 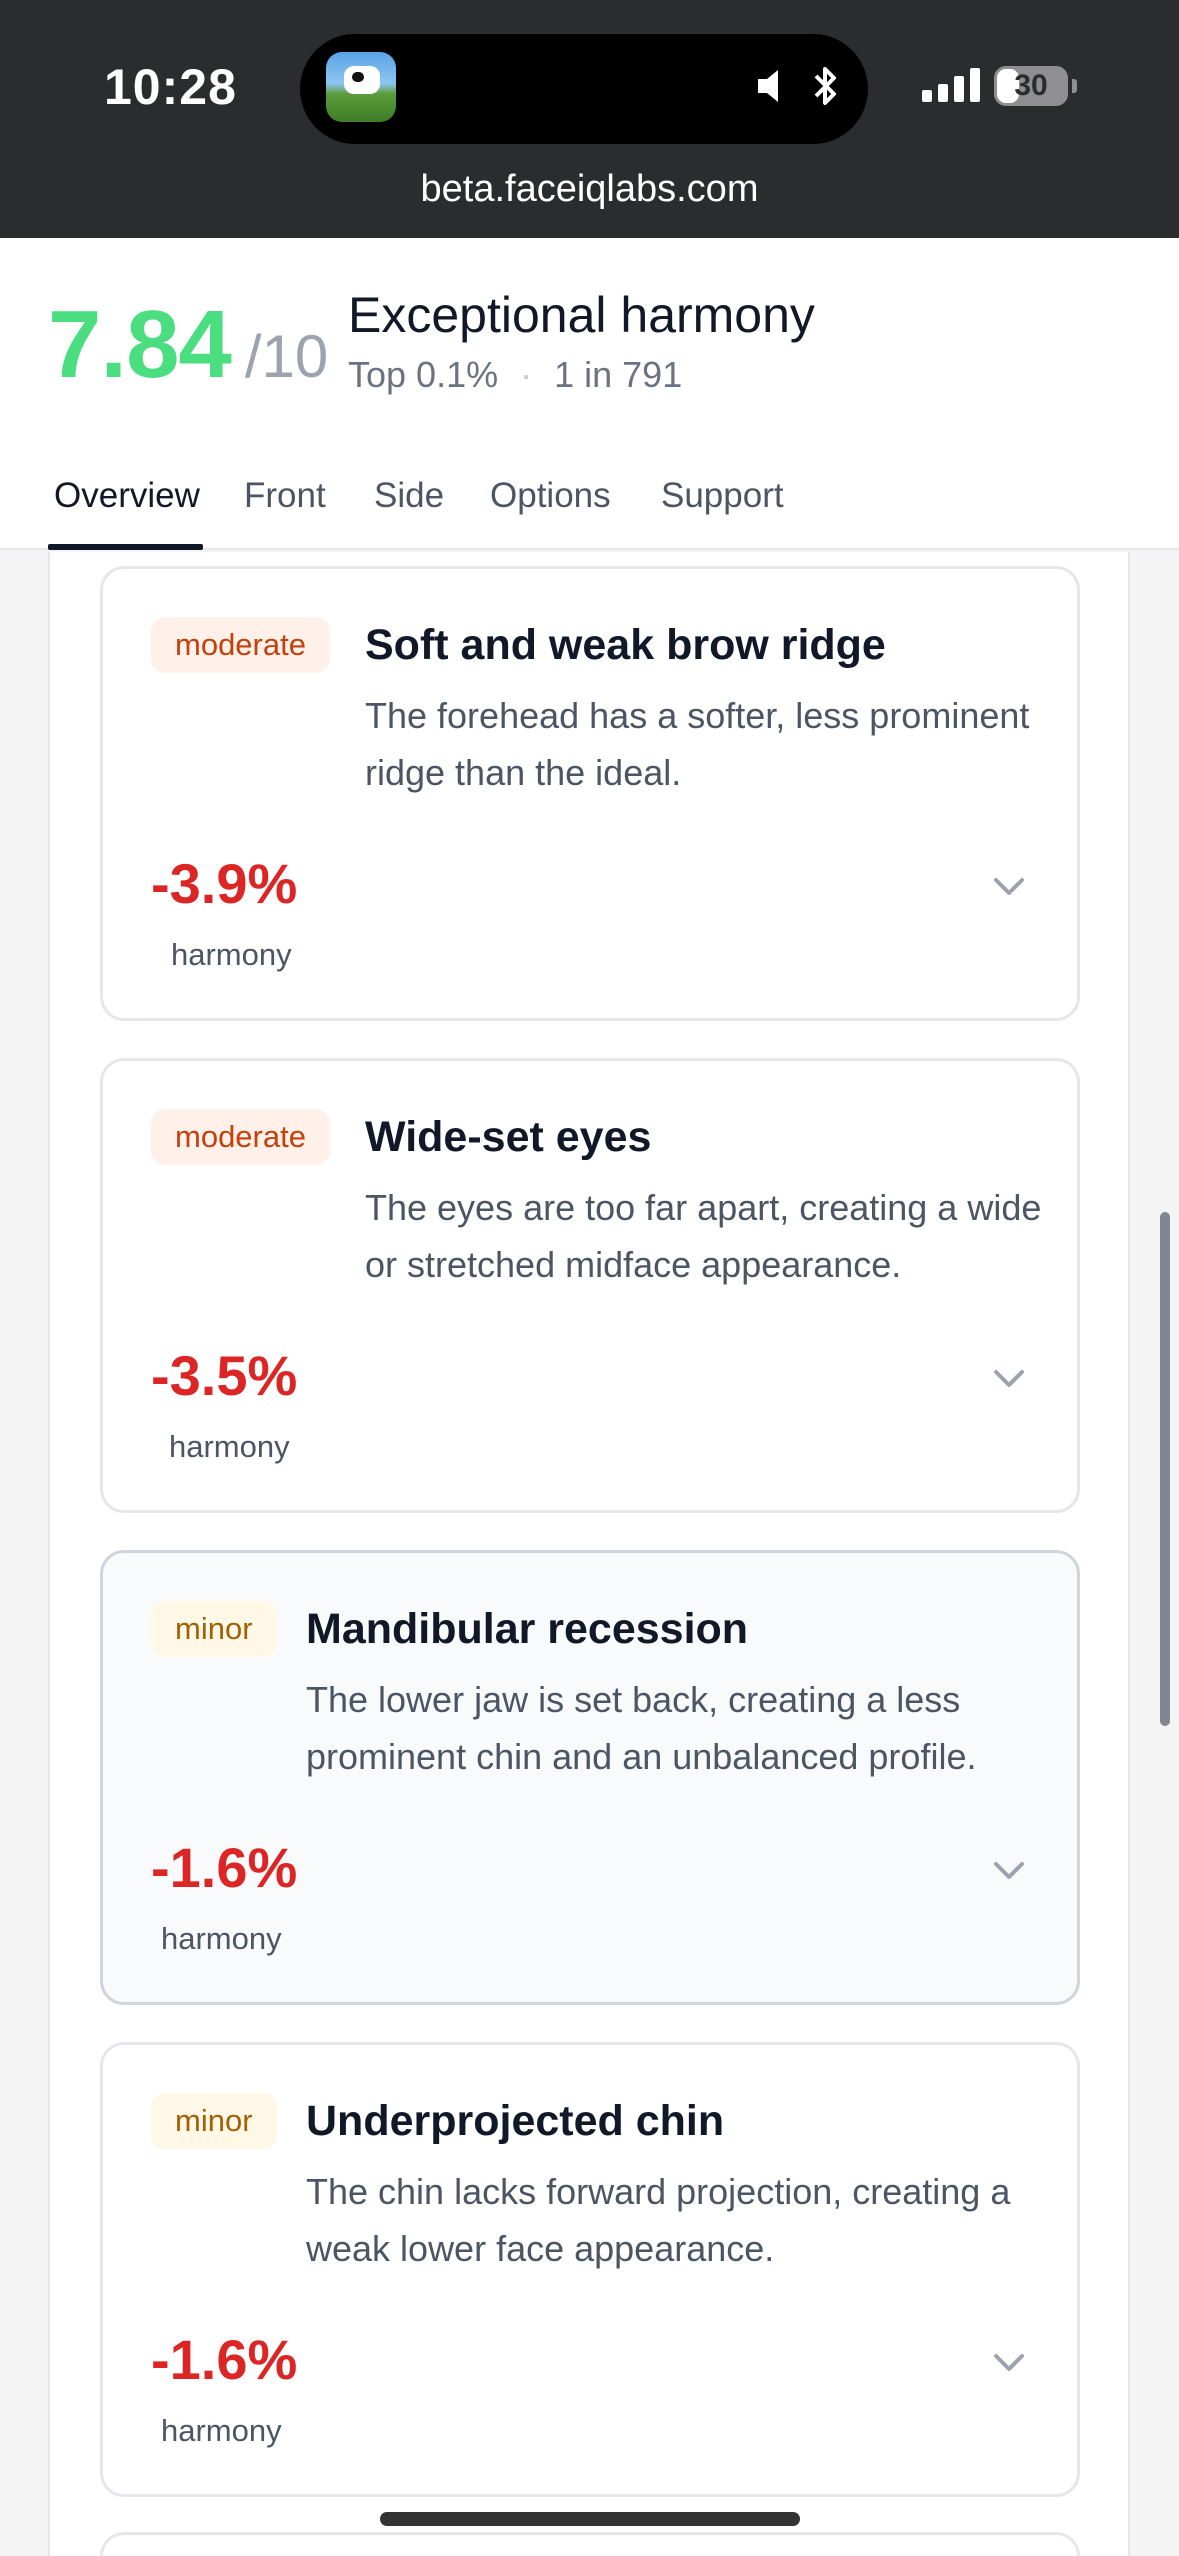 I want to click on tab-support: Support, so click(x=722, y=495).